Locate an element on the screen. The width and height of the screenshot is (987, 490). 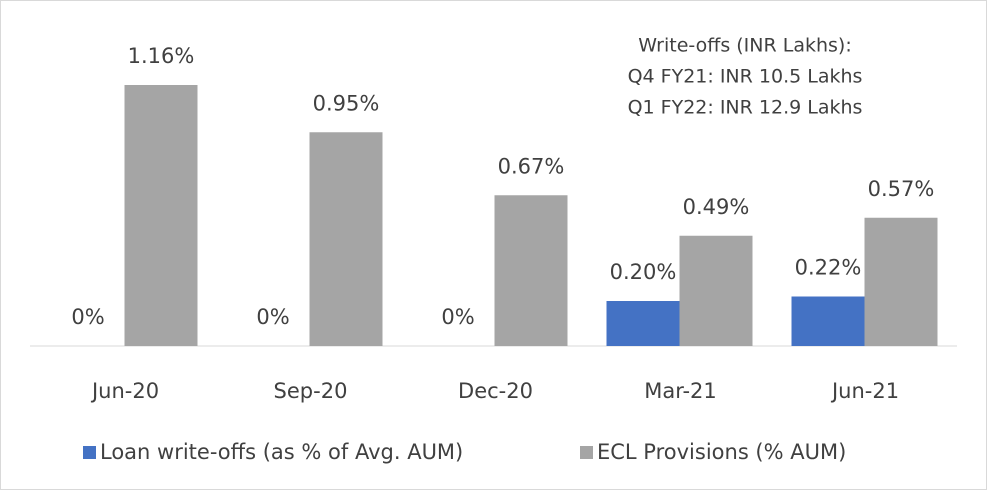
x-tick-label: Sep-20 is located at coordinates (311, 391).